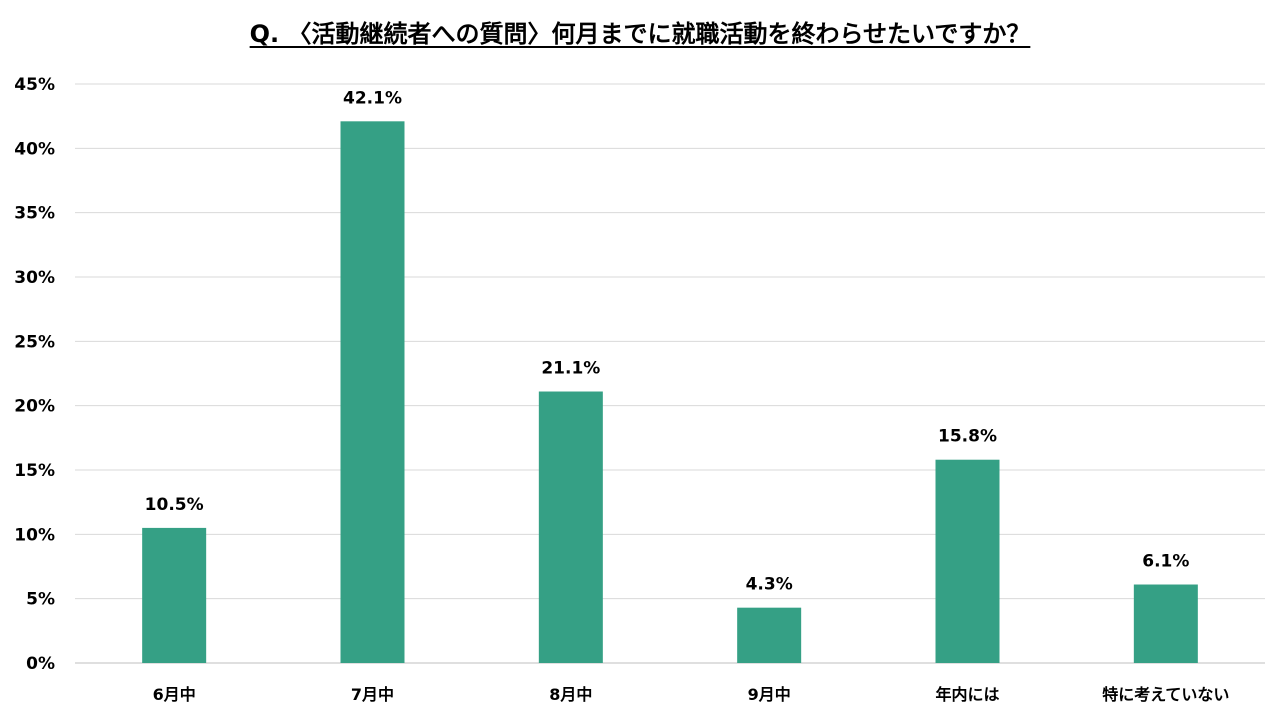 The height and width of the screenshot is (720, 1280). What do you see at coordinates (967, 694) in the screenshot?
I see `x-tick-label: 年内には` at bounding box center [967, 694].